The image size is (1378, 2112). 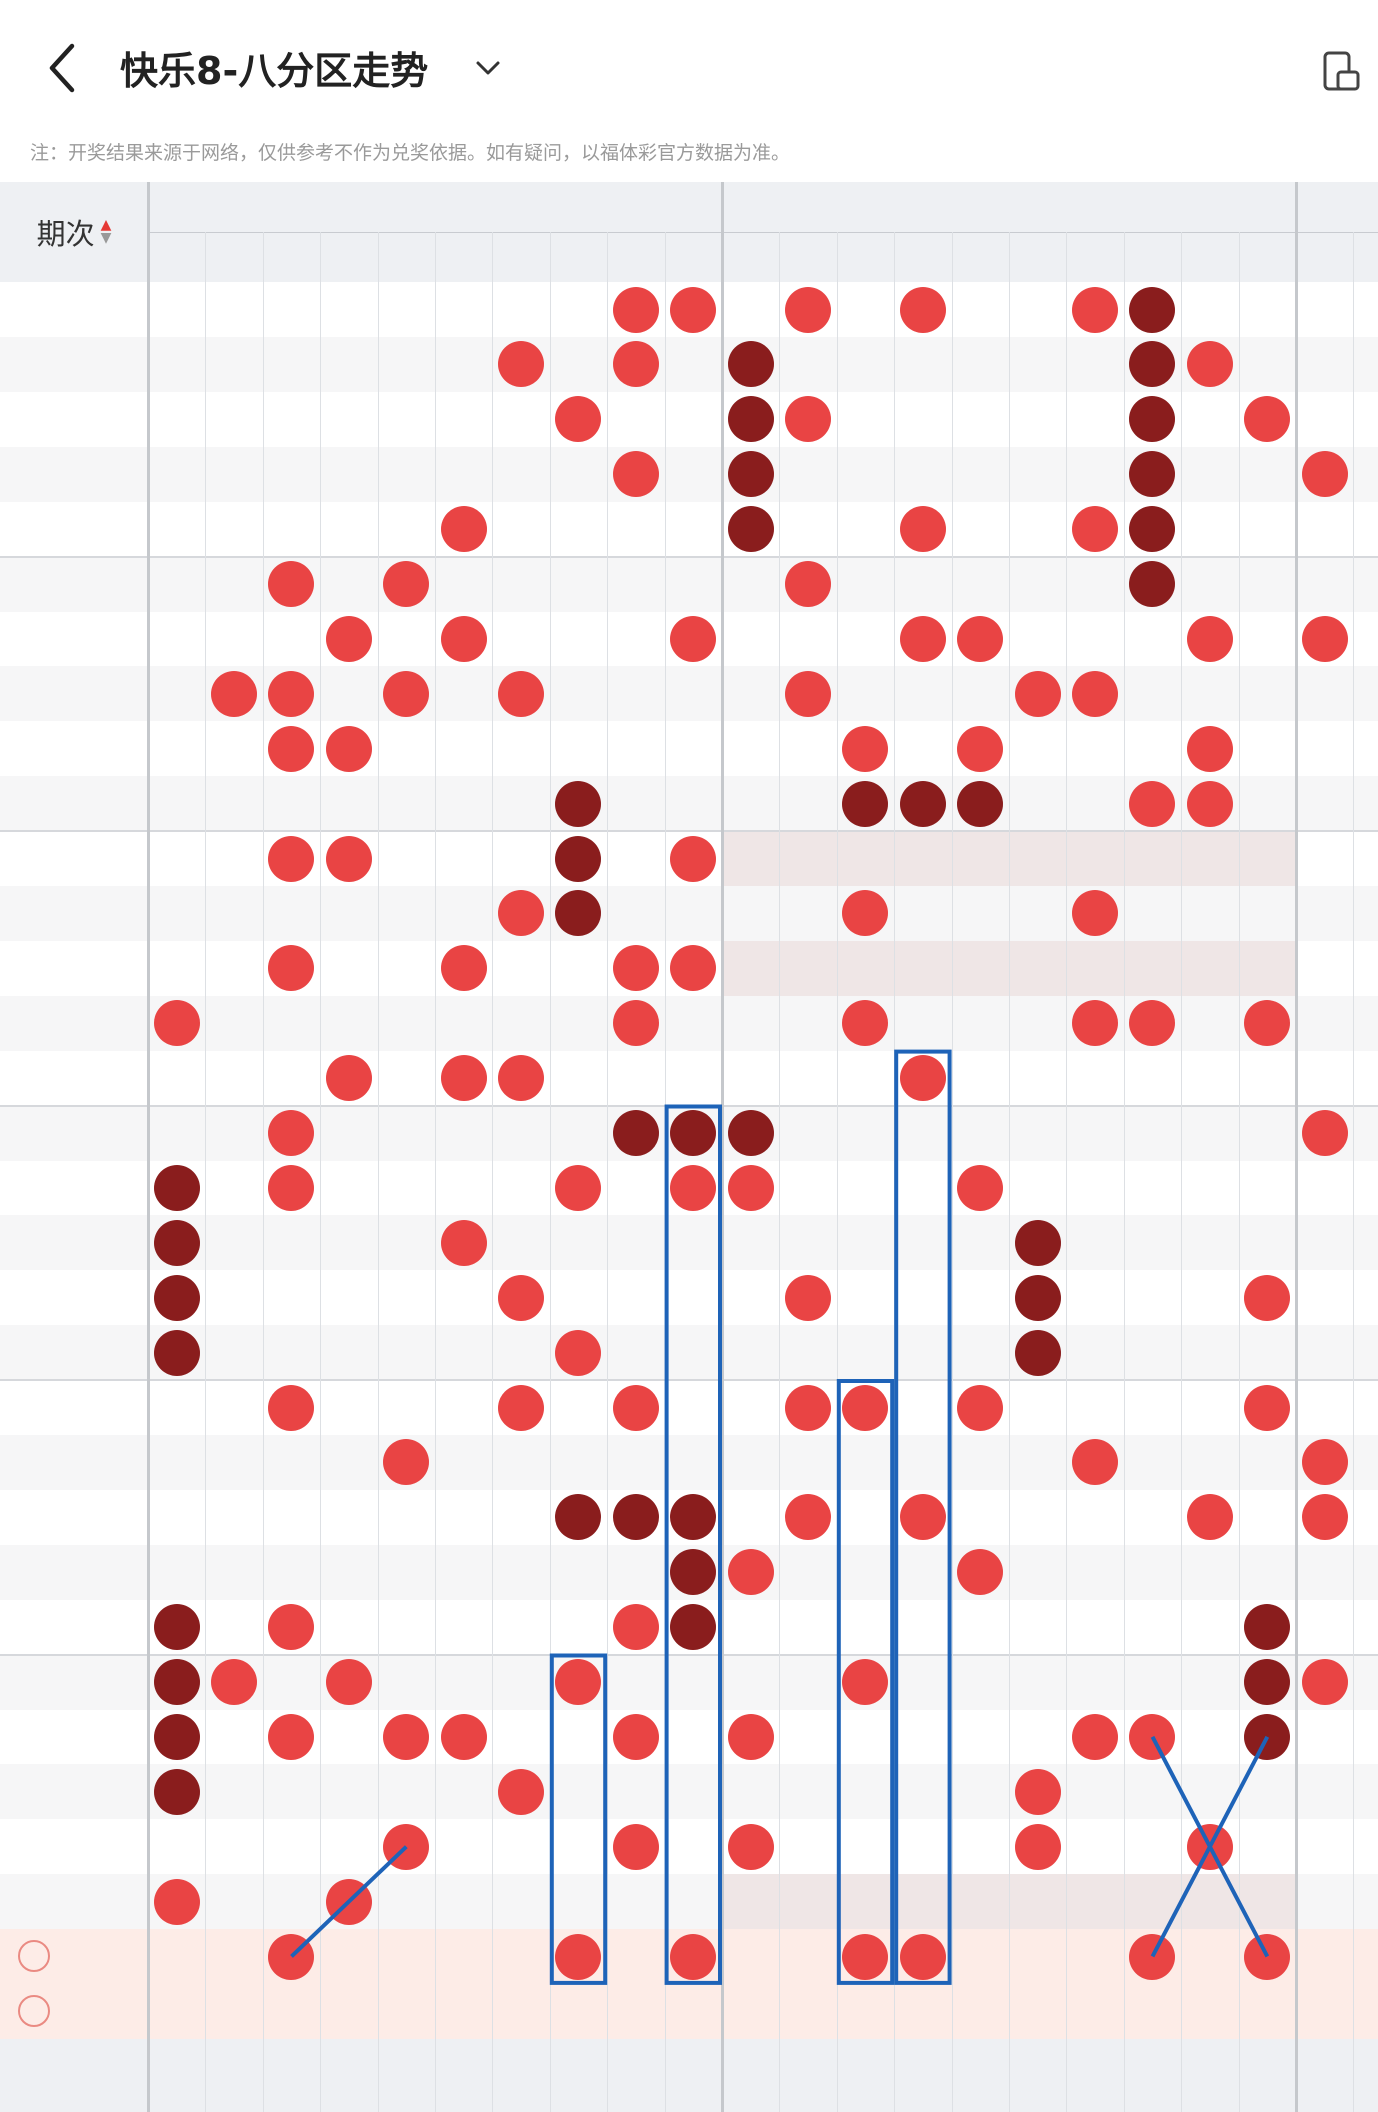 What do you see at coordinates (578, 257) in the screenshot?
I see `column-number` at bounding box center [578, 257].